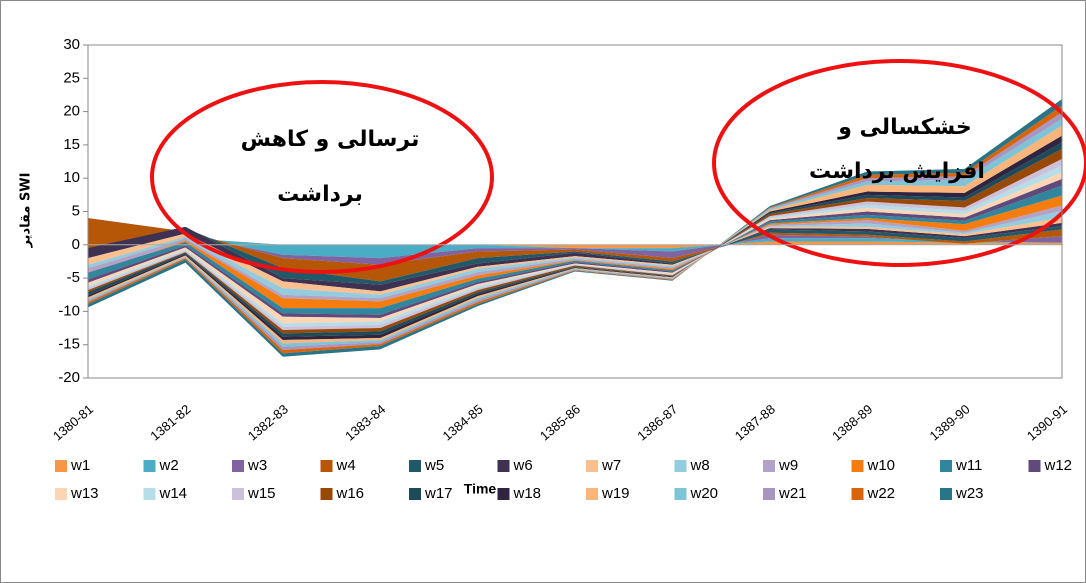 The image size is (1086, 583). Describe the element at coordinates (69, 344) in the screenshot. I see `y-tick-label: -15` at that location.